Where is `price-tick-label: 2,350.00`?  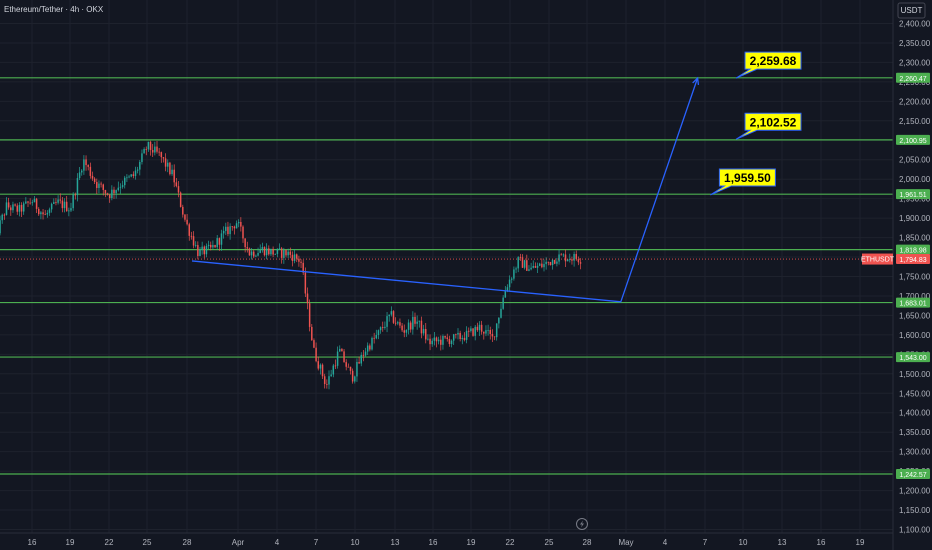
price-tick-label: 2,350.00 is located at coordinates (915, 43).